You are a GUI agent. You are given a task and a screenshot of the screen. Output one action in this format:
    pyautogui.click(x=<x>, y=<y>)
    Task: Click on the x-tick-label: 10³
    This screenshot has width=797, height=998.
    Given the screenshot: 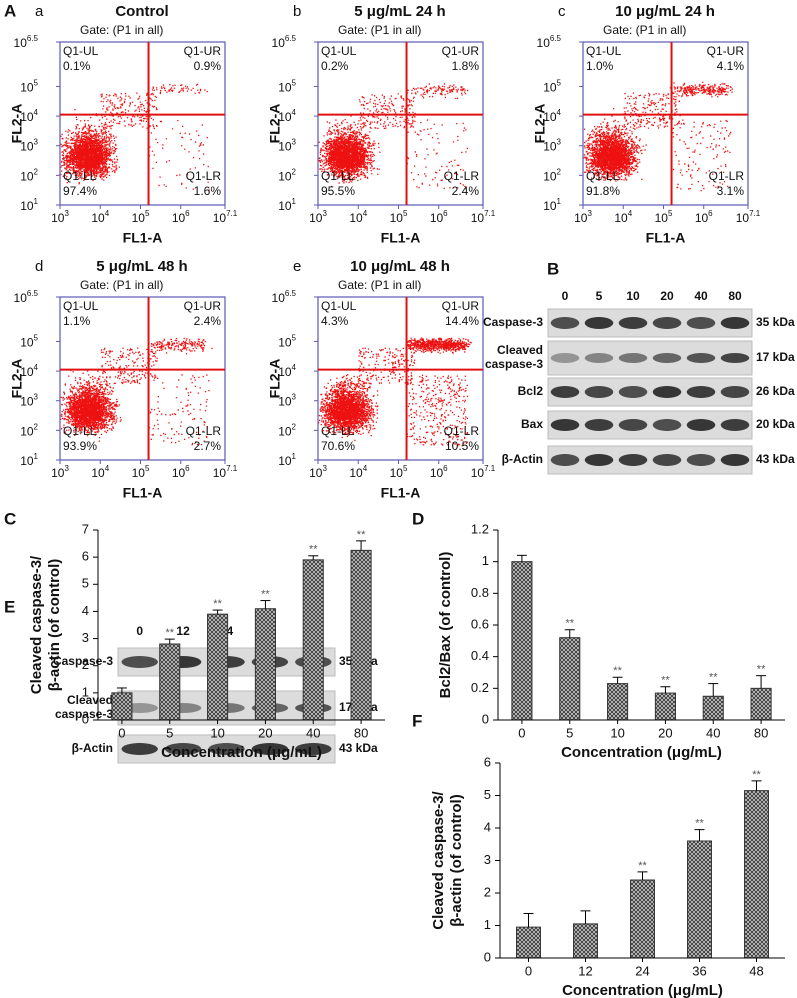 What is the action you would take?
    pyautogui.click(x=318, y=472)
    